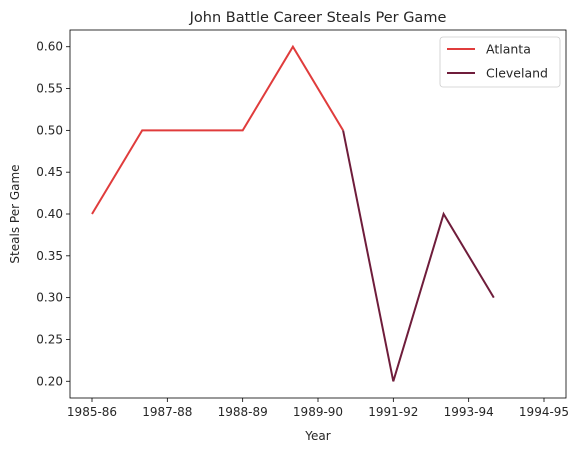  What do you see at coordinates (317, 436) in the screenshot?
I see `x-axis-label: Year` at bounding box center [317, 436].